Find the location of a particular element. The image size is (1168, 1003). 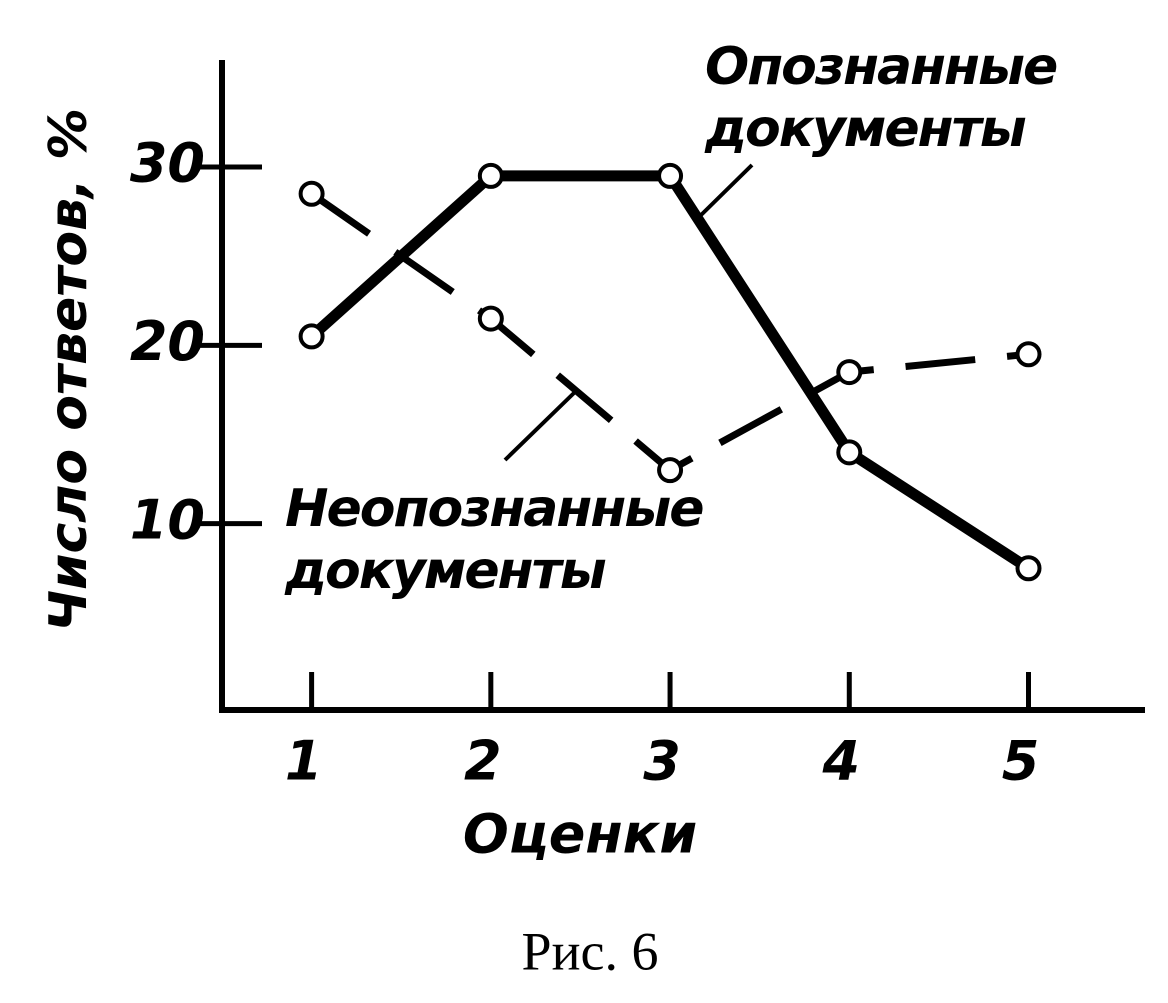

series-annotation: Опознанные документы is located at coordinates (881, 98).